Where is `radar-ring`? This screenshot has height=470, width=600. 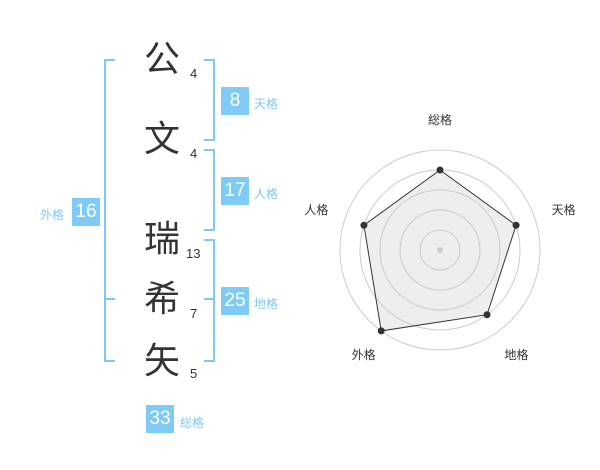 radar-ring is located at coordinates (440, 250).